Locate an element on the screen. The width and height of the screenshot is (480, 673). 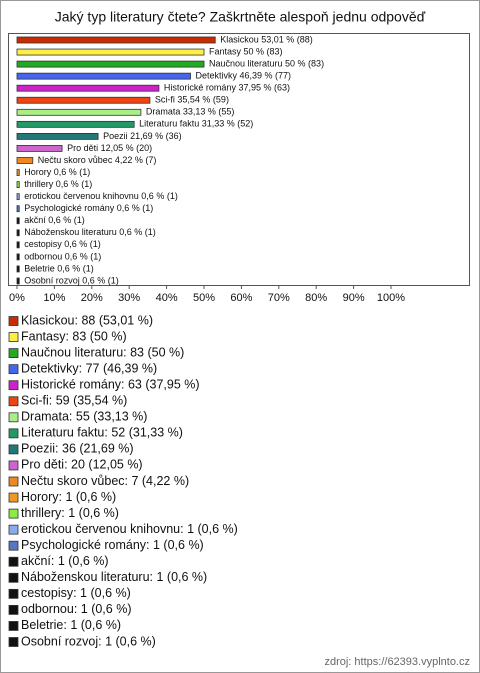
bar-label: Nečtu skoro vůbec 4,22 % (7) is located at coordinates (97, 160).